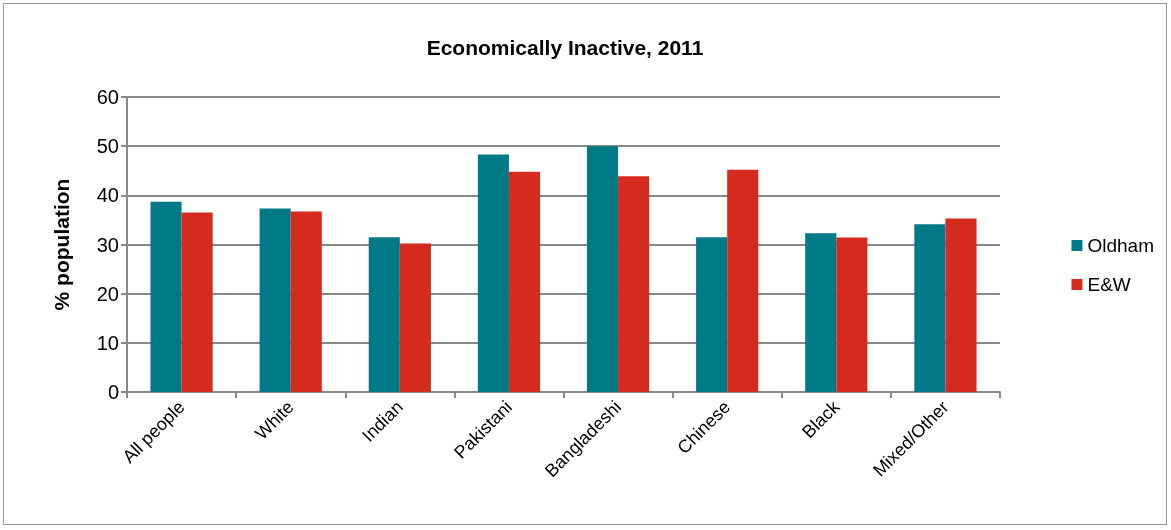  I want to click on y-tick-label: 30, so click(107, 244).